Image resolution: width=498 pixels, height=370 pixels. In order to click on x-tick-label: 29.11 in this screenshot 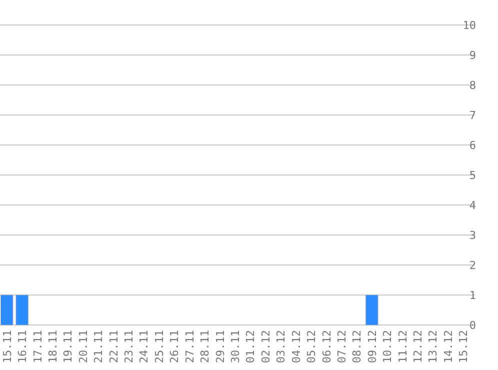, I will do `click(220, 347)`.